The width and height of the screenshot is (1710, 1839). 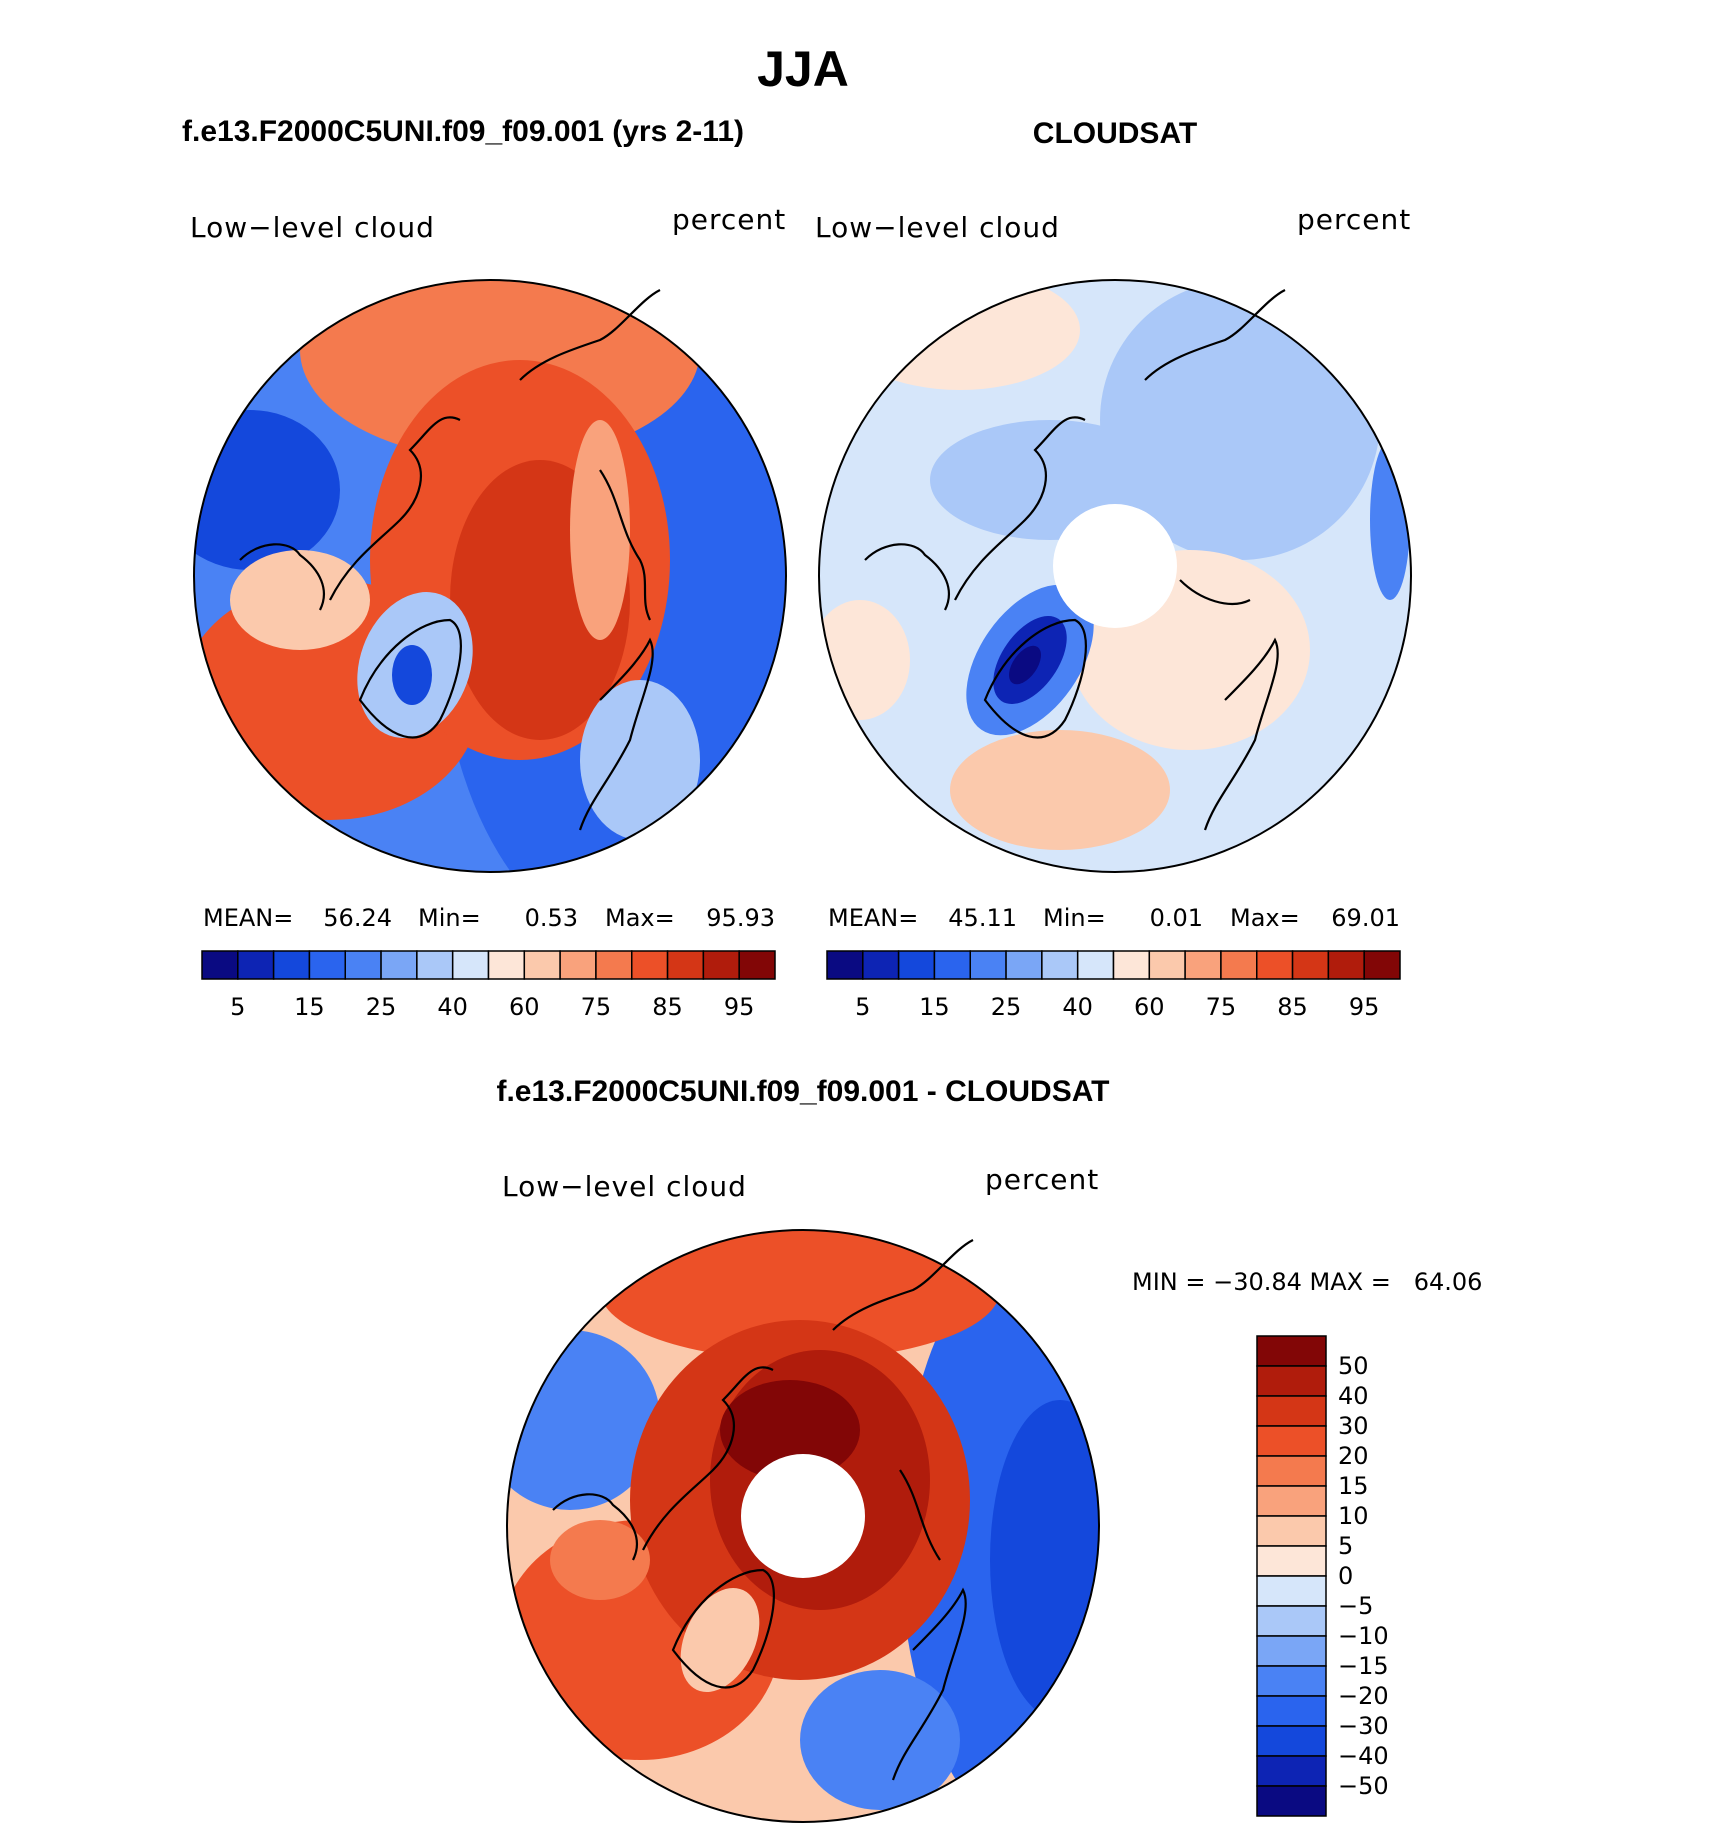 I want to click on model-mean-value: 56.24, so click(x=357, y=918).